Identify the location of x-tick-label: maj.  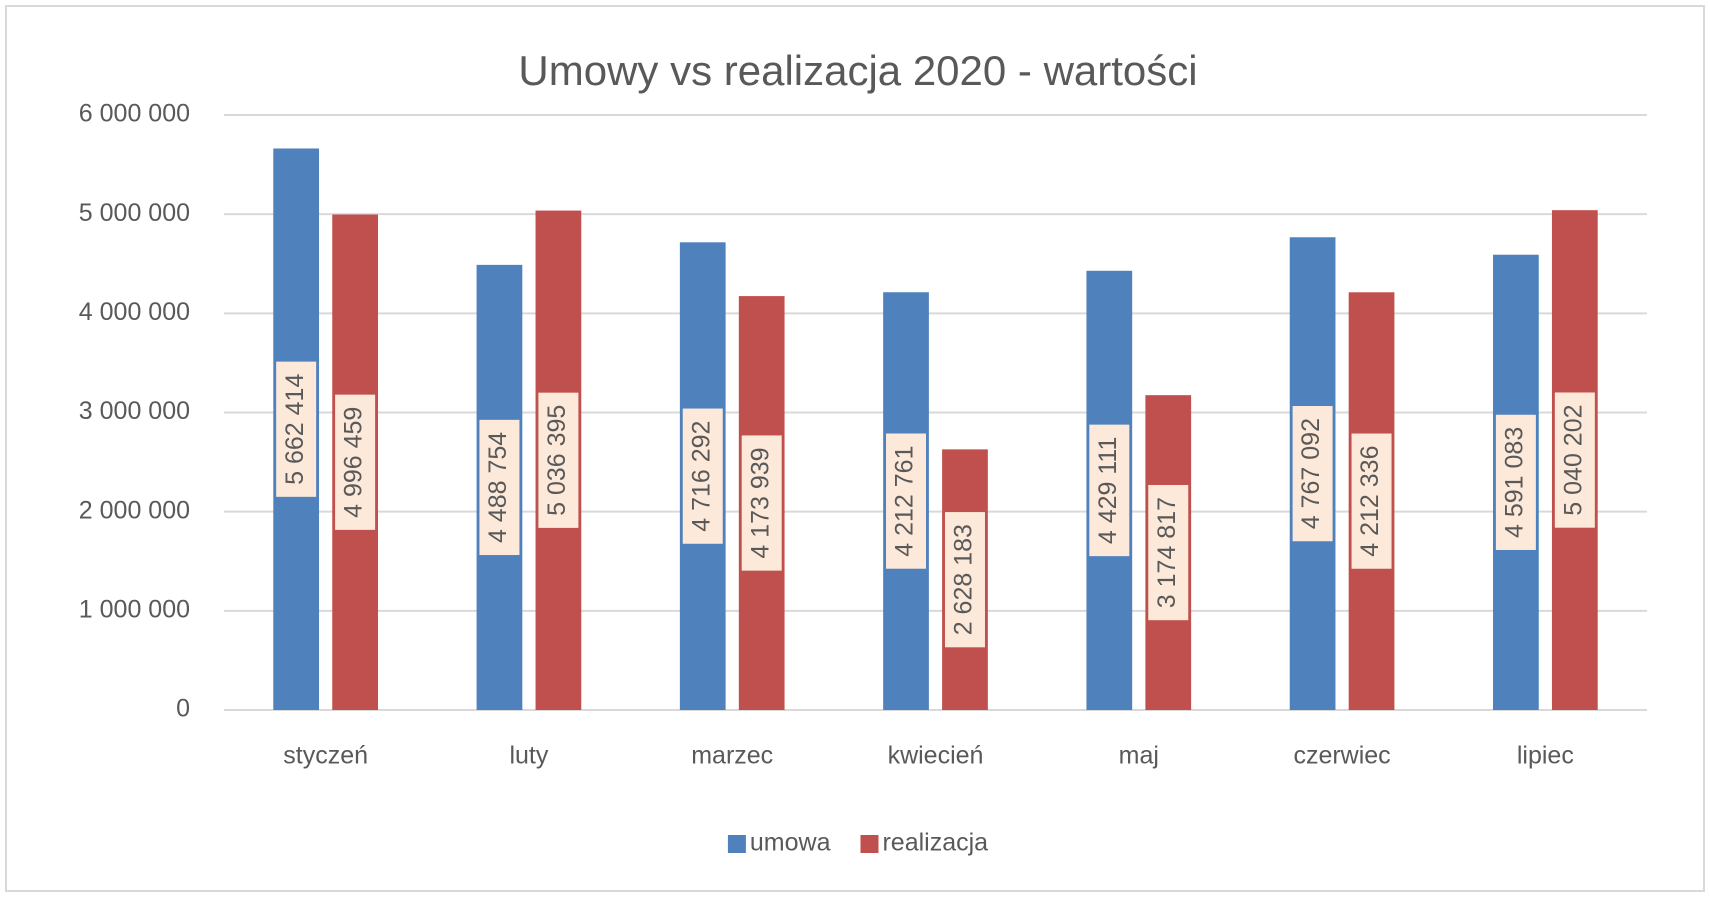
(1139, 756).